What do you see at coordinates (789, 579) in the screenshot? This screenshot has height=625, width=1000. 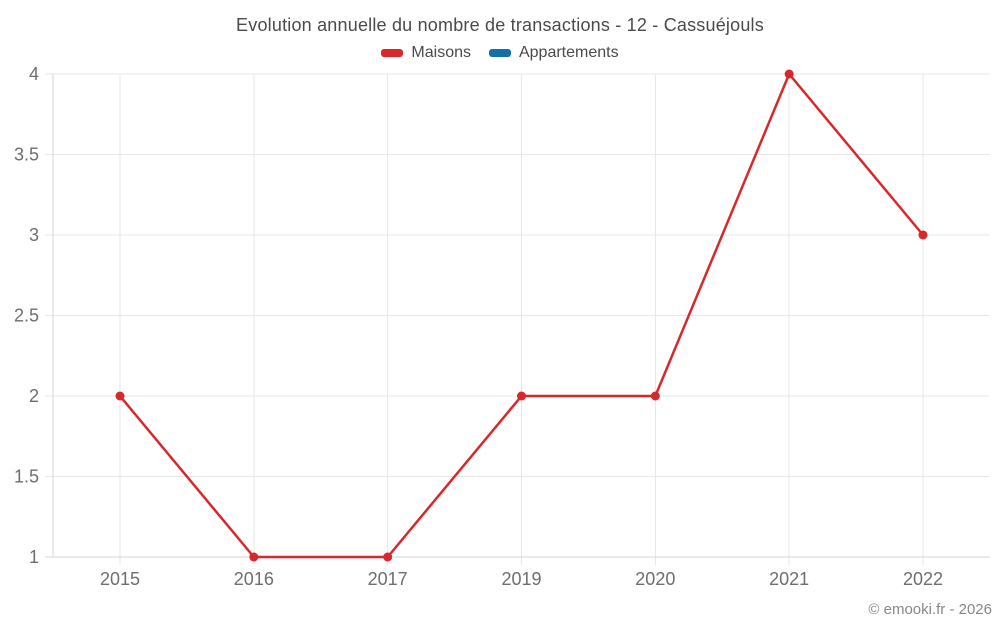 I see `x-tick-label: 2021` at bounding box center [789, 579].